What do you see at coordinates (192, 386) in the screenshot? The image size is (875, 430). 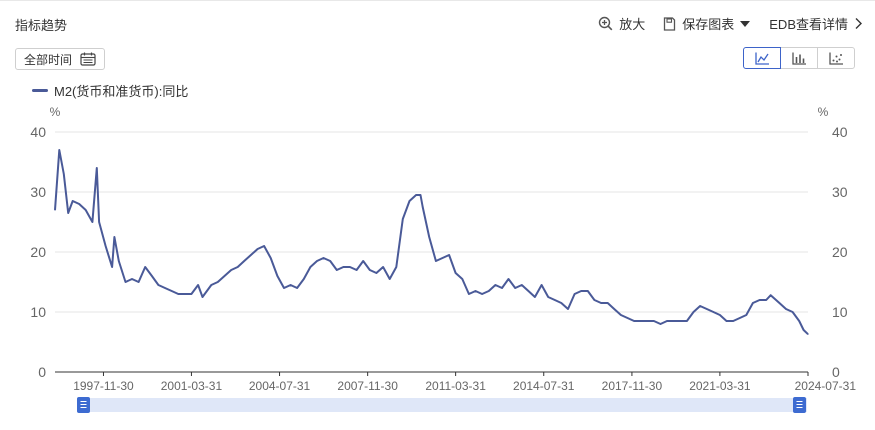 I see `x-tick-label: 2001-03-31` at bounding box center [192, 386].